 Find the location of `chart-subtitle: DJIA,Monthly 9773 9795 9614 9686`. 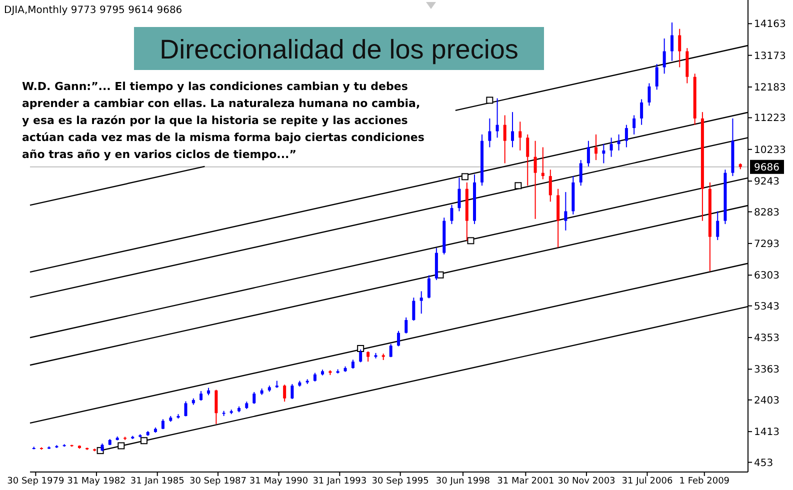

chart-subtitle: DJIA,Monthly 9773 9795 9614 9686 is located at coordinates (93, 10).